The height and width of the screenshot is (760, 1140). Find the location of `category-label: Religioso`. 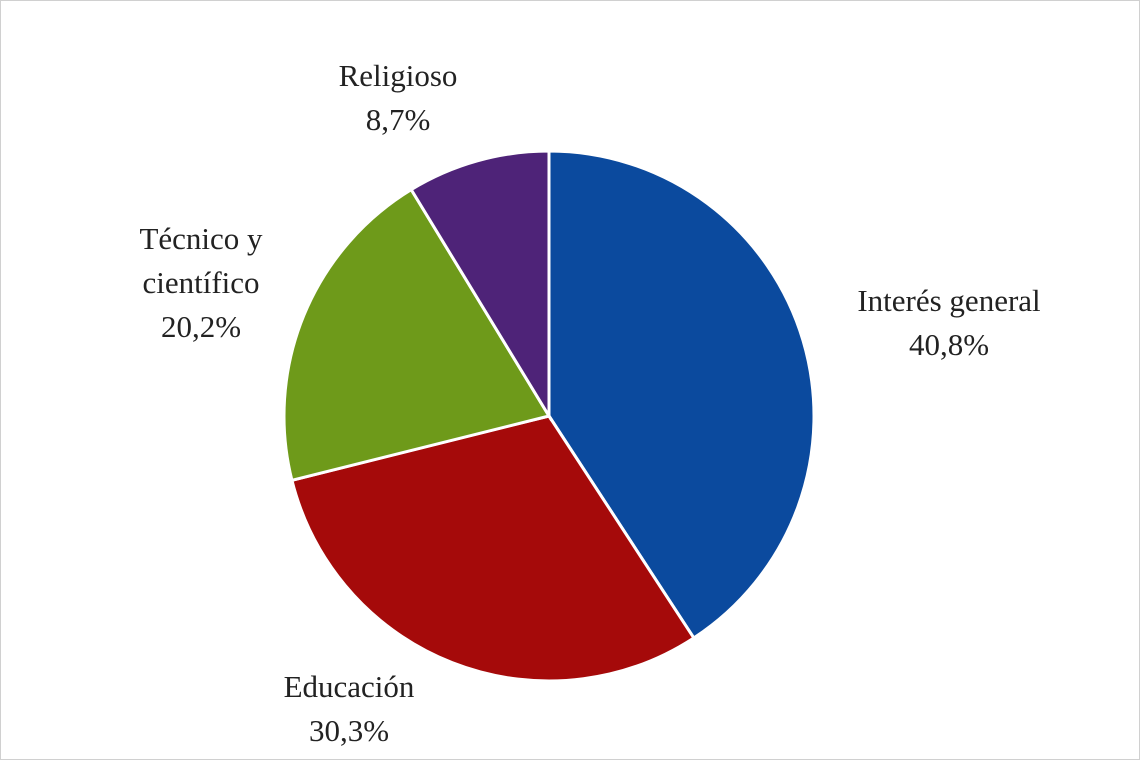

category-label: Religioso is located at coordinates (398, 75).